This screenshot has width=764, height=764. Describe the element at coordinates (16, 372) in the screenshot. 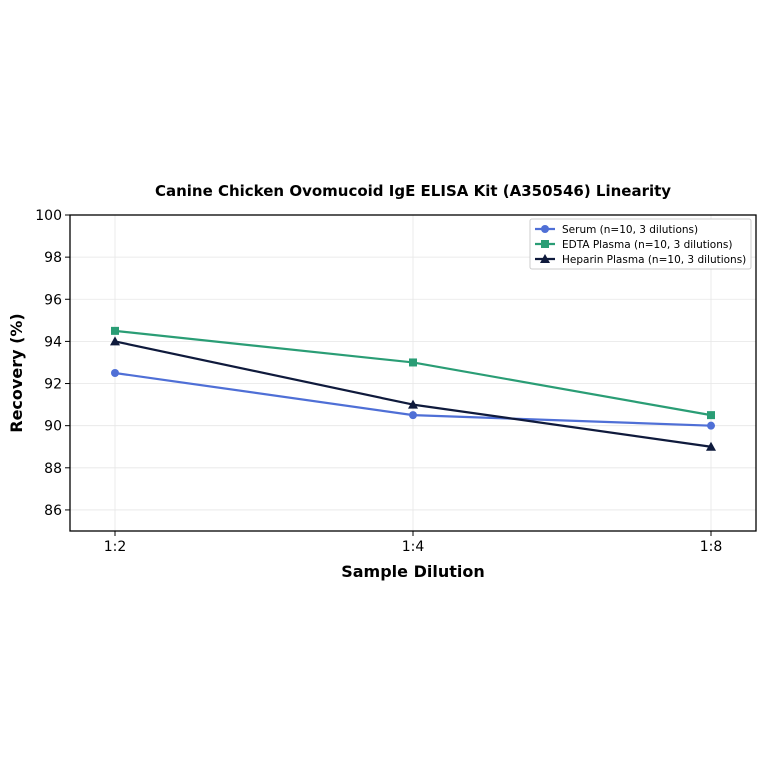

I see `y-axis-label: Recovery (%)` at that location.